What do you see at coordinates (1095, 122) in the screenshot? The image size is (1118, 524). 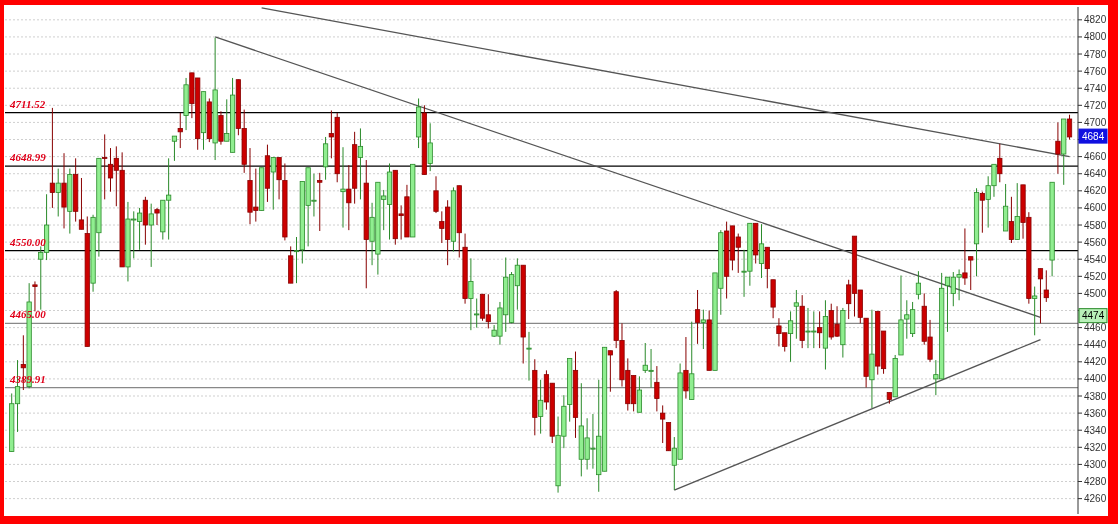 I see `y-tick-label: 4700` at bounding box center [1095, 122].